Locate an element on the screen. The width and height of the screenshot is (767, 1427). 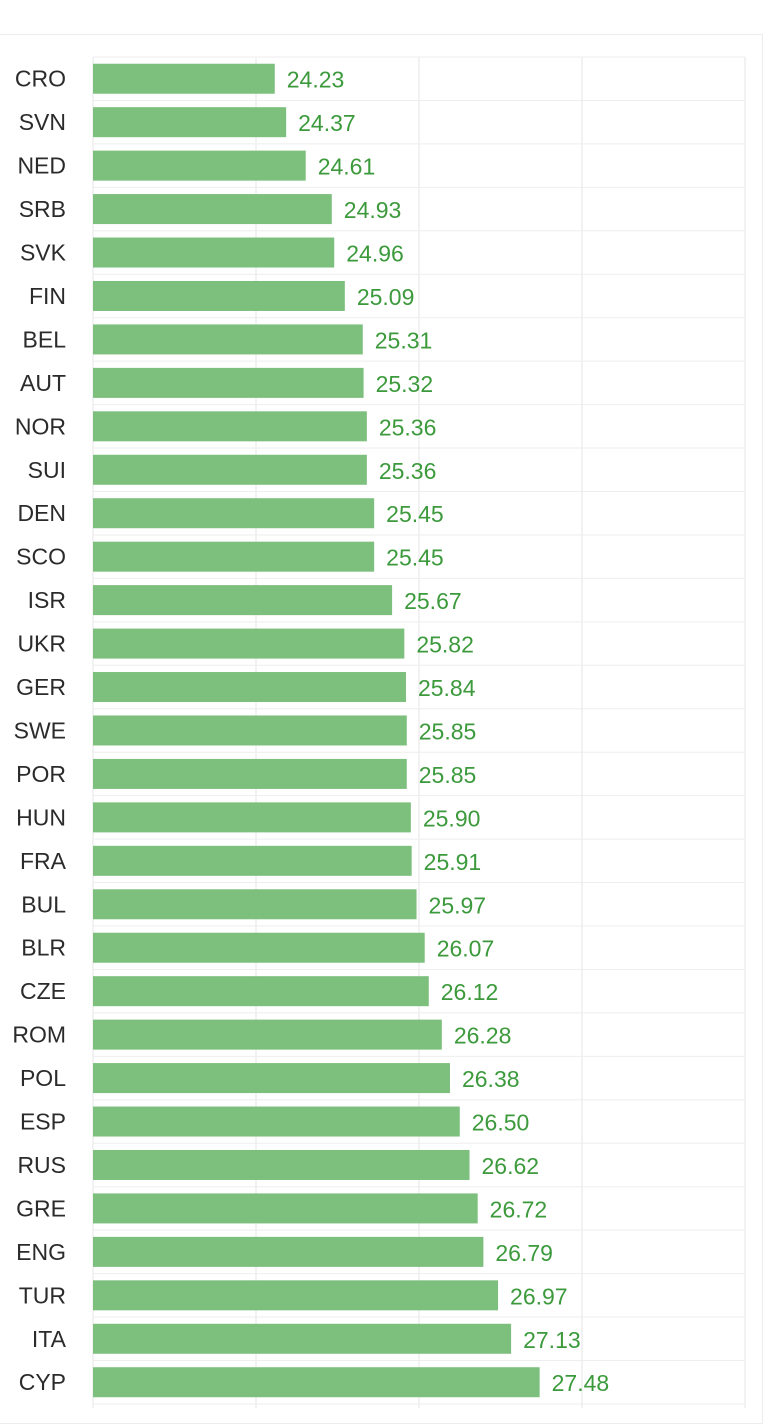
bar-svk is located at coordinates (214, 252).